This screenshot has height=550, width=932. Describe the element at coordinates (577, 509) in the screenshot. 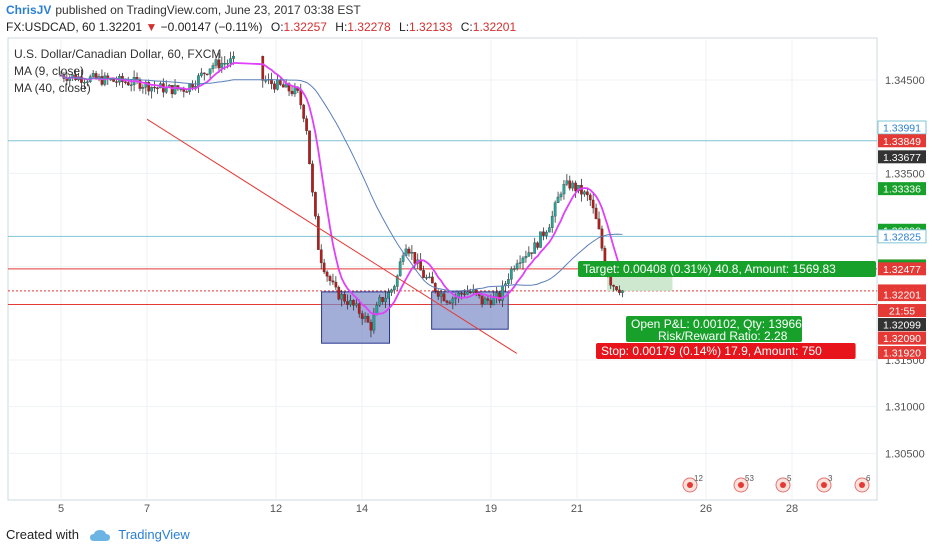

I see `x-tick-label: 21` at that location.